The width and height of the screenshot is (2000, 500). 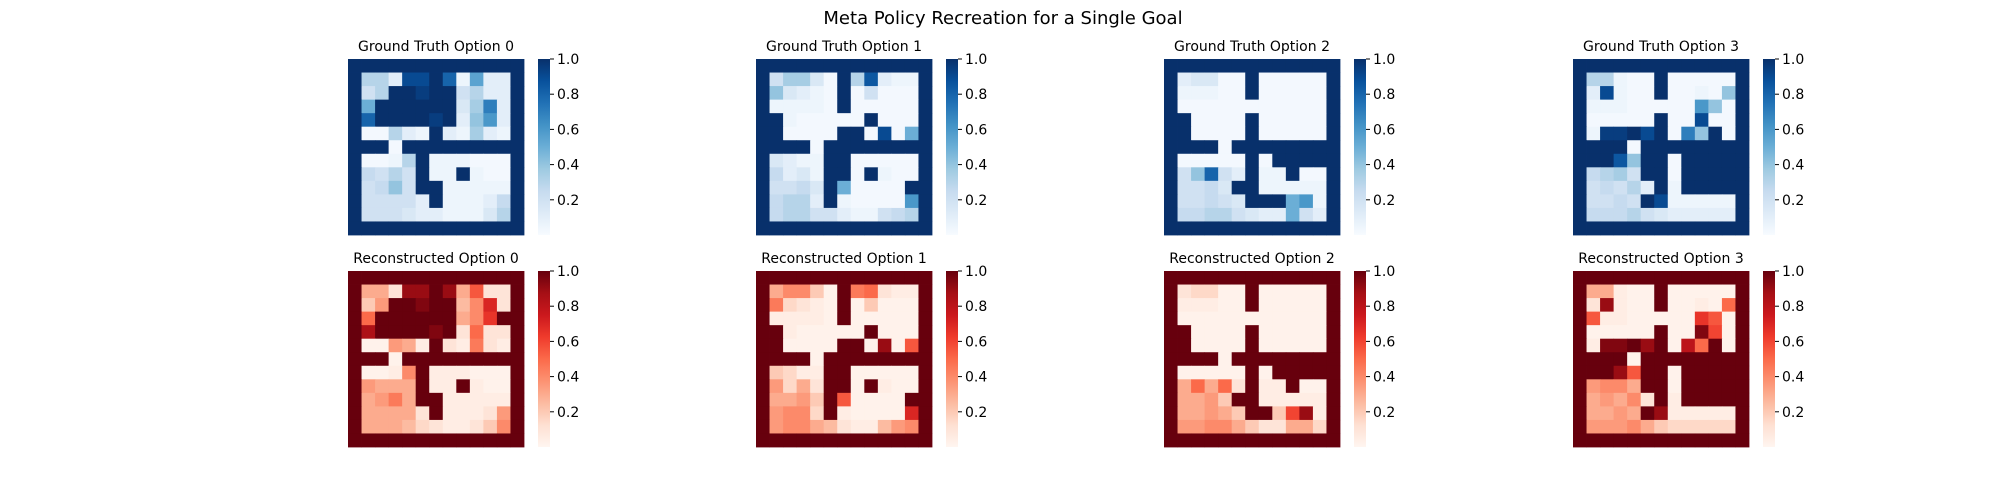 I want to click on heatmap-title: Reconstructed Option 3, so click(x=1660, y=259).